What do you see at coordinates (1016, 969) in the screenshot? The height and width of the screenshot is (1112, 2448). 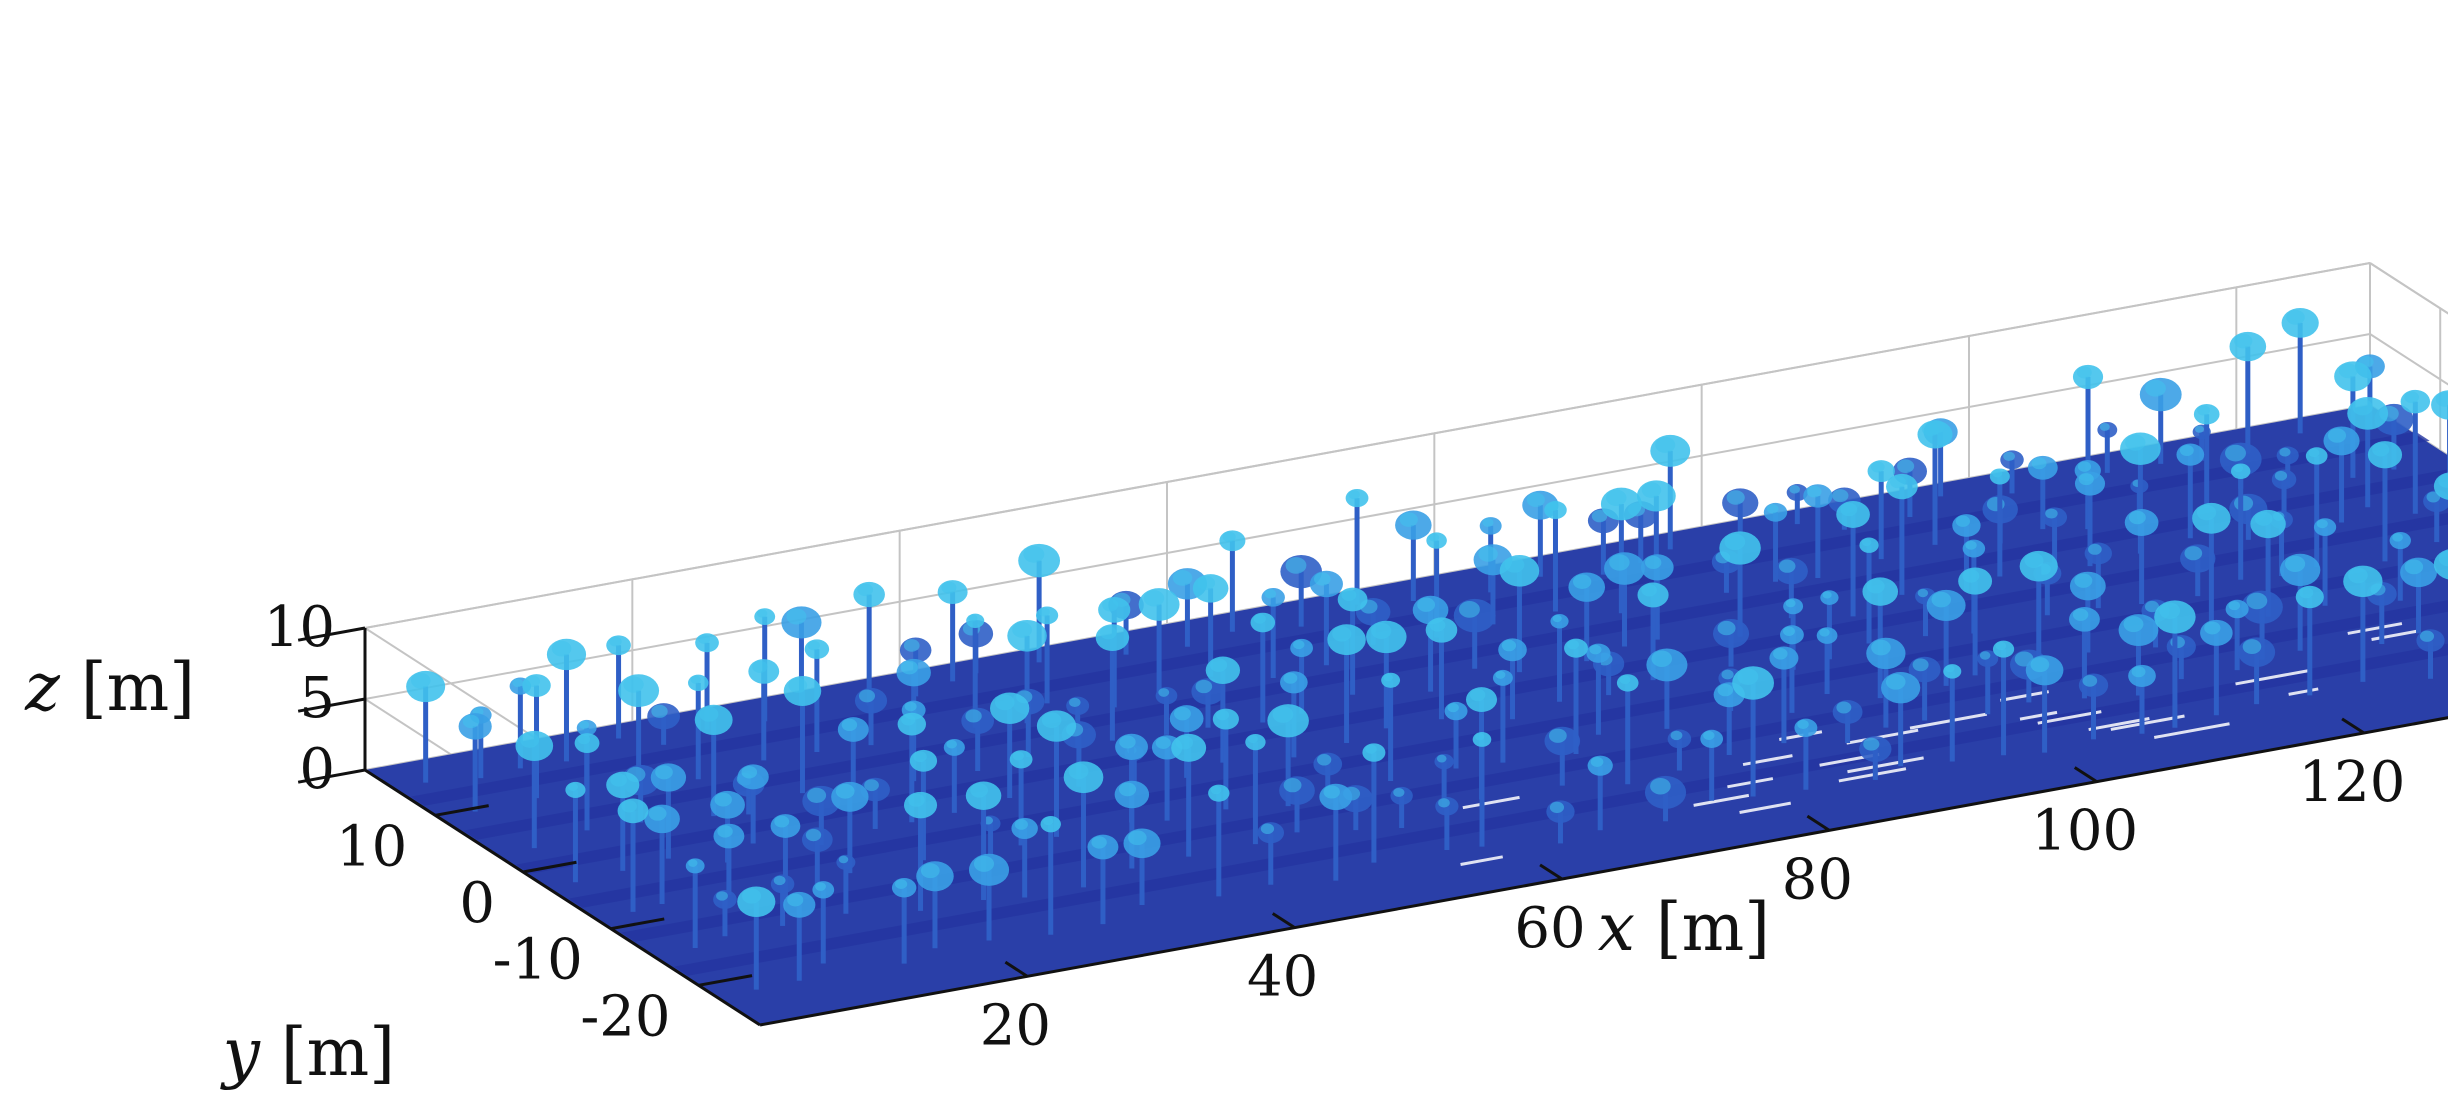 I see `x-tick-mark` at bounding box center [1016, 969].